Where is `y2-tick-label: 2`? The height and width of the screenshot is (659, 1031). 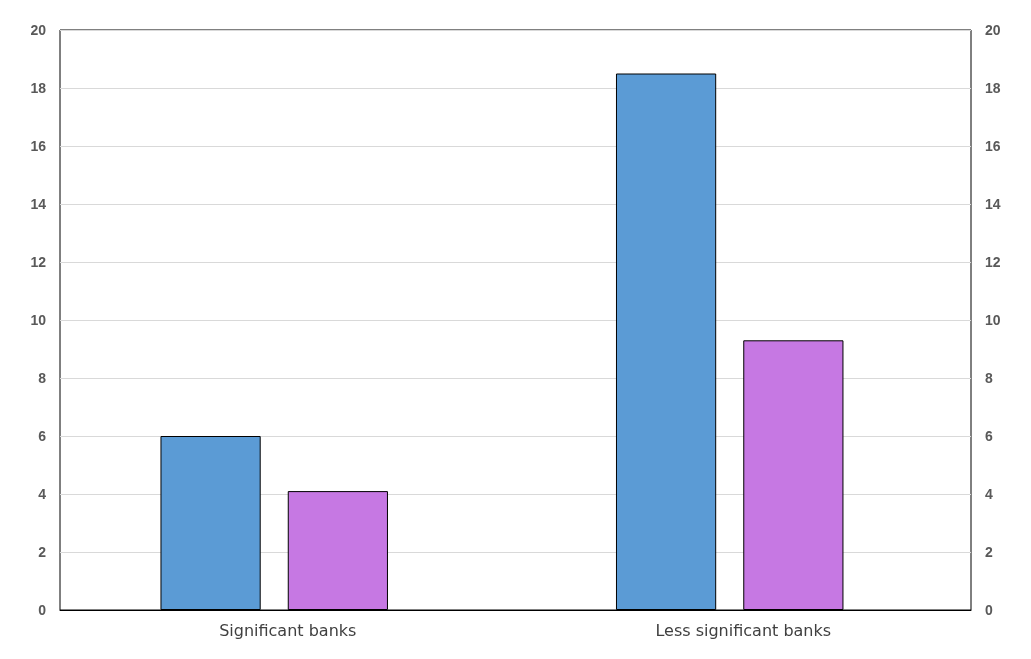
y2-tick-label: 2 is located at coordinates (989, 552).